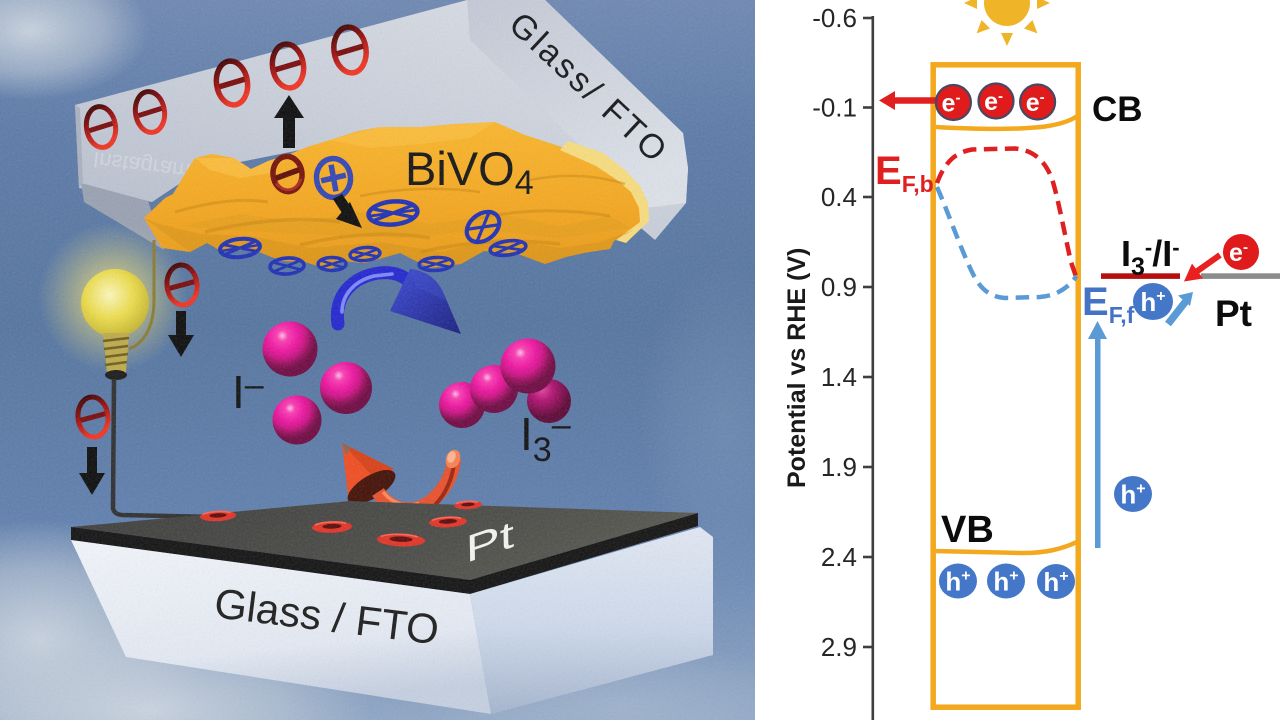 This screenshot has height=720, width=1280. I want to click on svg-text: I3-/I-, so click(1150, 257).